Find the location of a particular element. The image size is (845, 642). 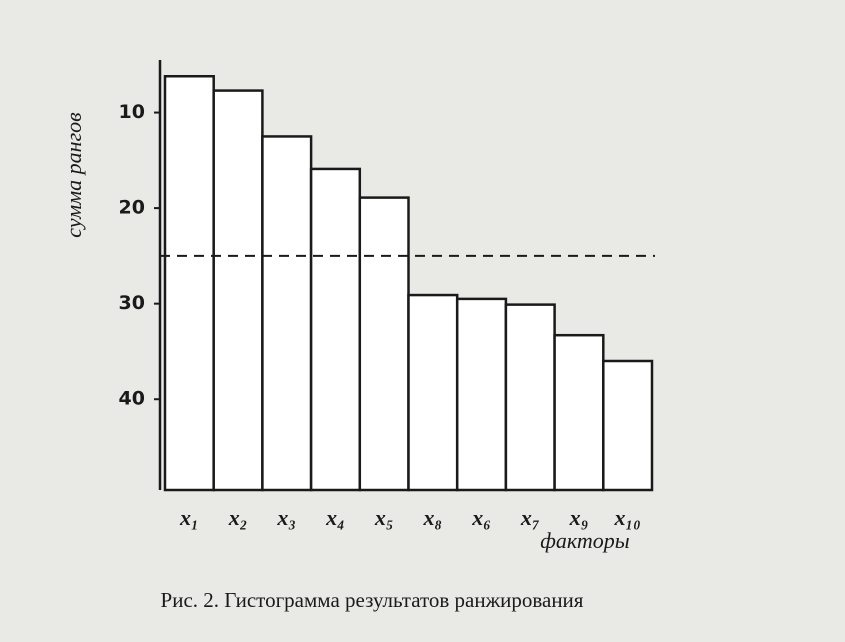

y-tick-label: 30 is located at coordinates (132, 303).